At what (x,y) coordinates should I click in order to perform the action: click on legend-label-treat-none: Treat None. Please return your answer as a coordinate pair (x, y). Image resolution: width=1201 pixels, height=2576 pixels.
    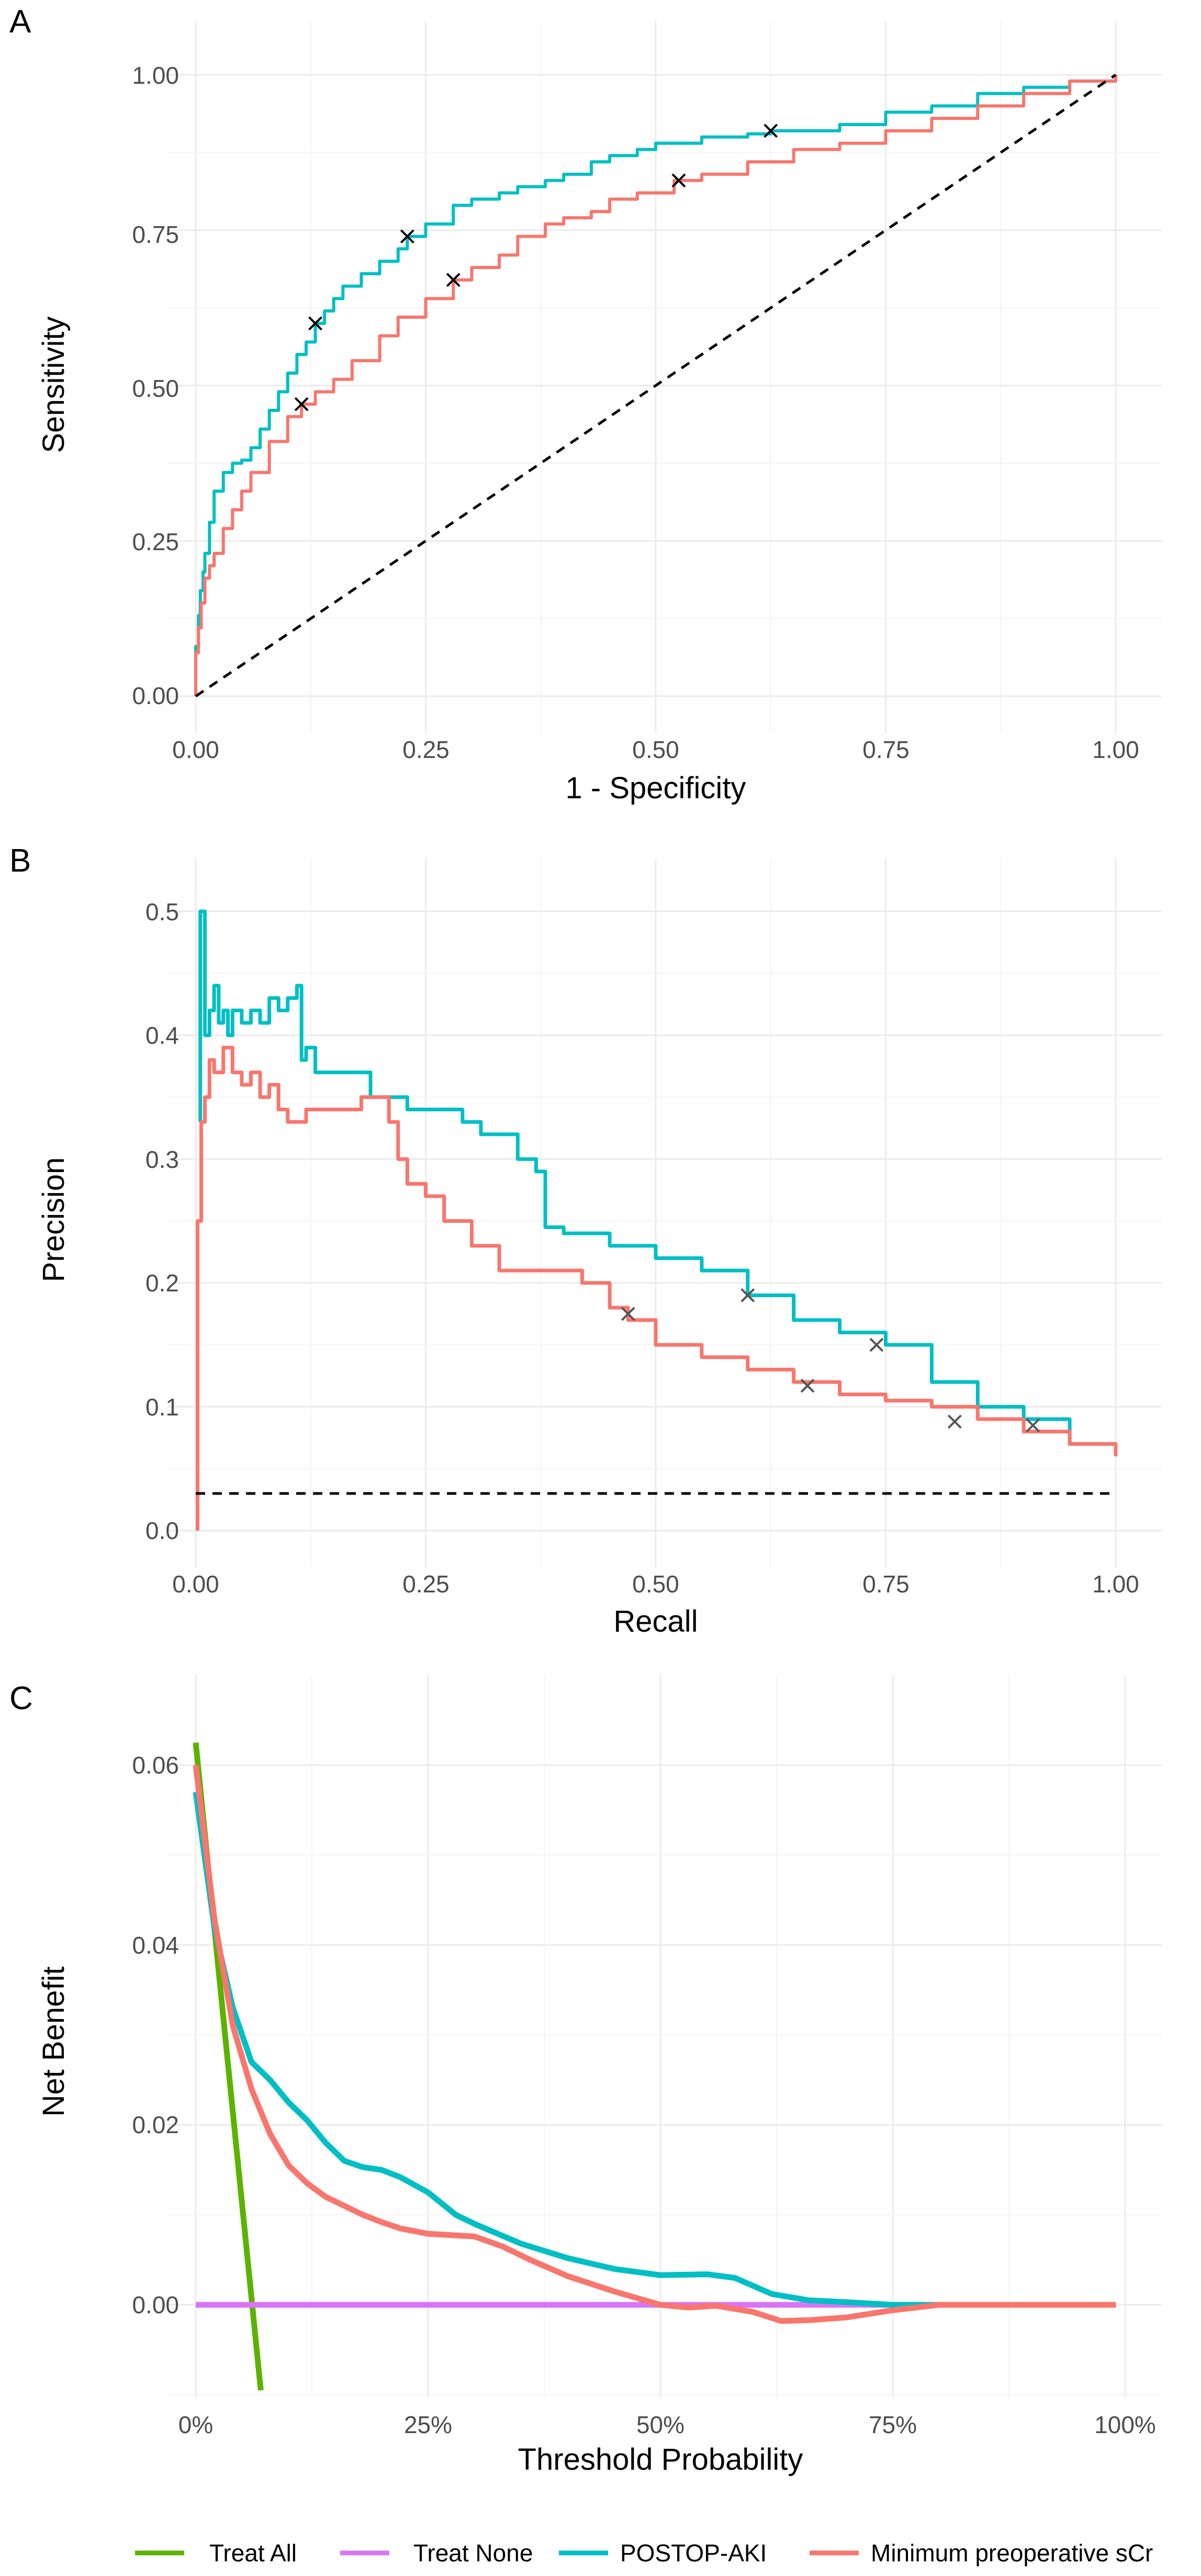
    Looking at the image, I should click on (473, 2553).